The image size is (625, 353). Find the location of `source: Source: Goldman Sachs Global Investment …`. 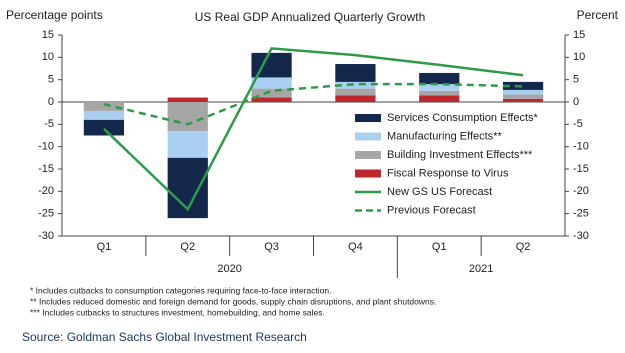

source: Source: Goldman Sachs Global Investment … is located at coordinates (164, 337).